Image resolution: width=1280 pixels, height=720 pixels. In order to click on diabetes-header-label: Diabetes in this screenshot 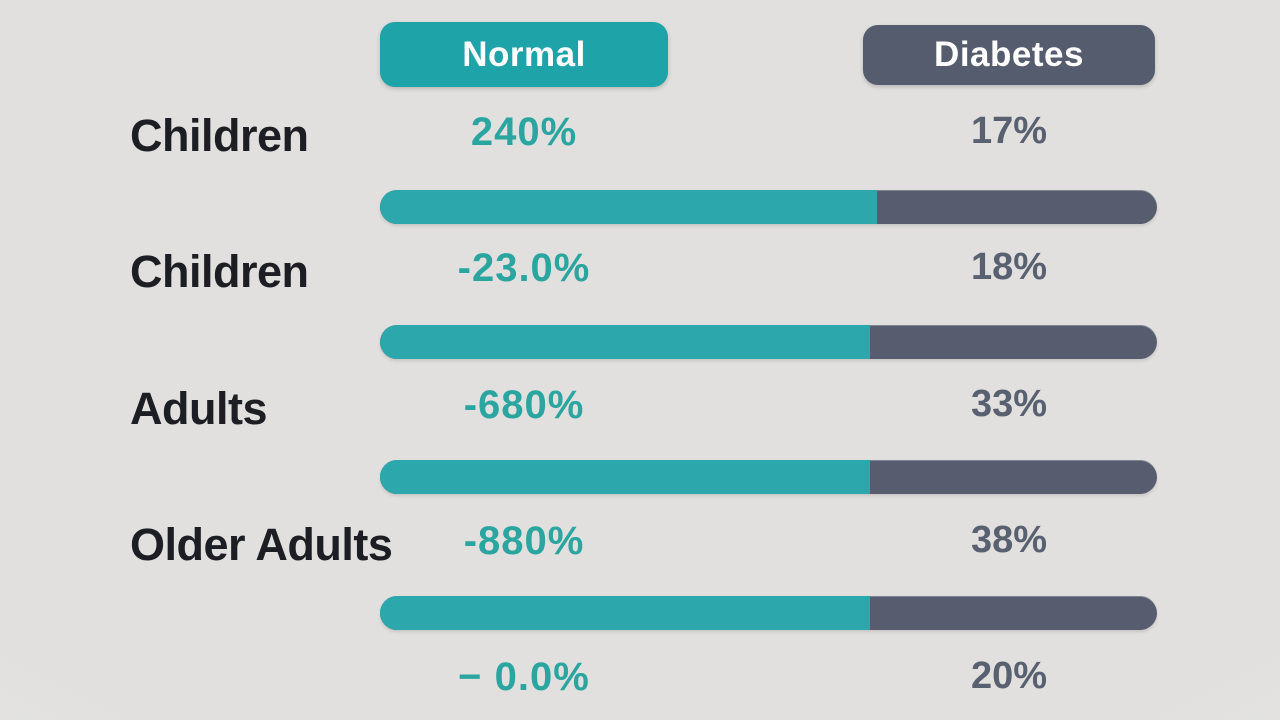, I will do `click(1009, 54)`.